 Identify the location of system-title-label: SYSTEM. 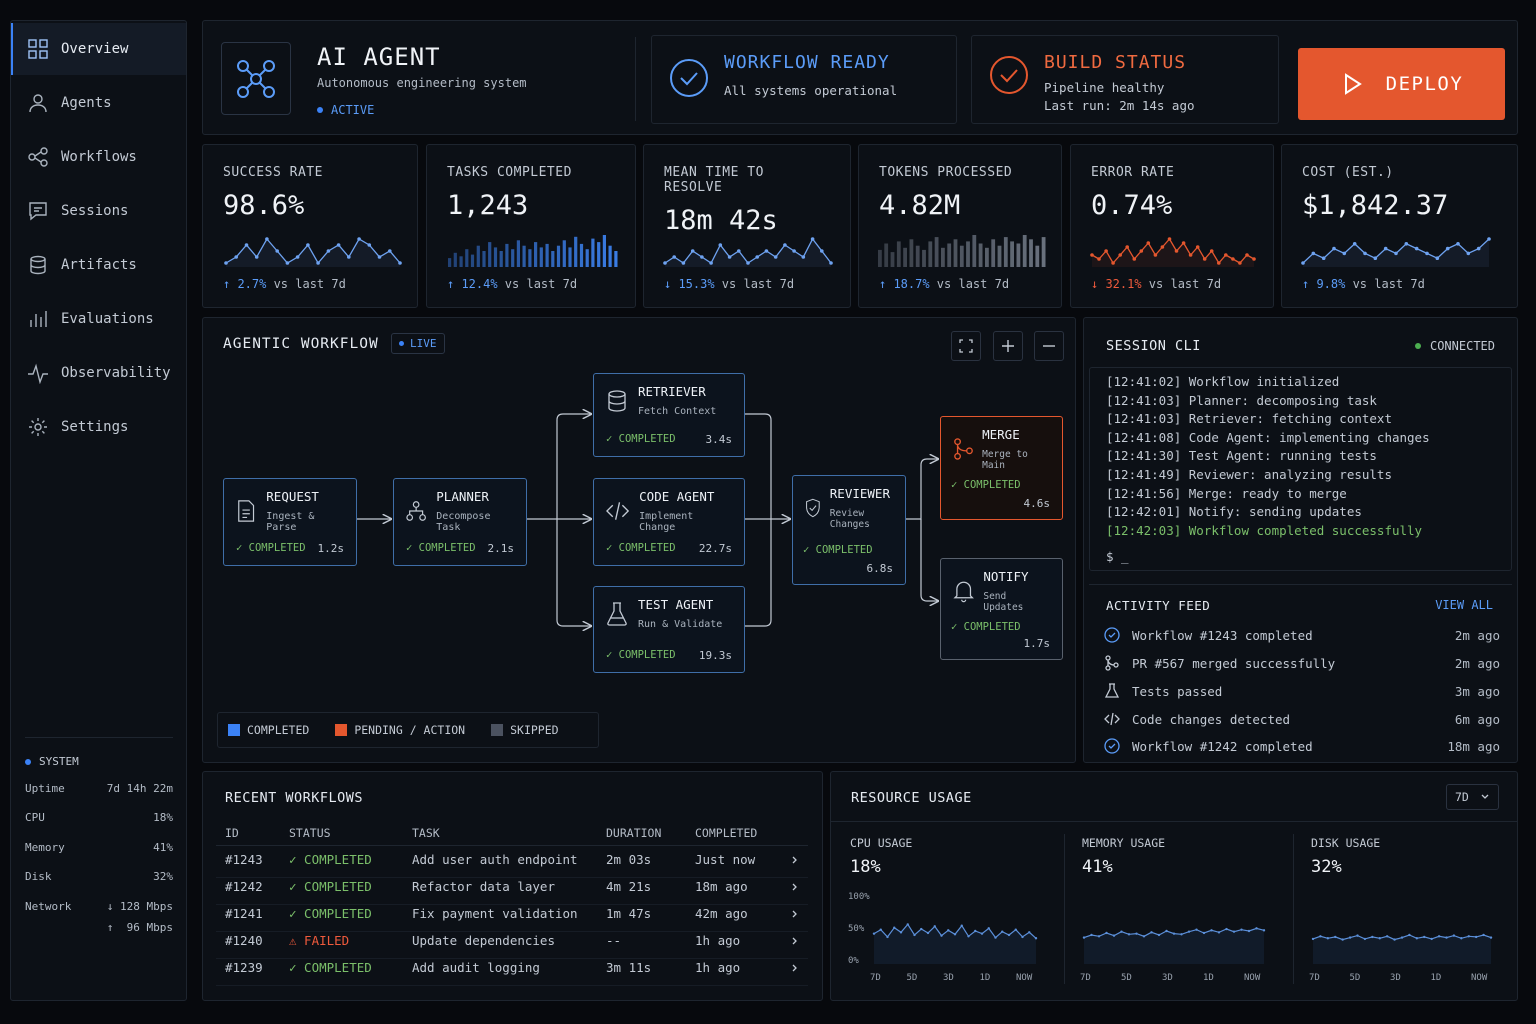
(59, 761).